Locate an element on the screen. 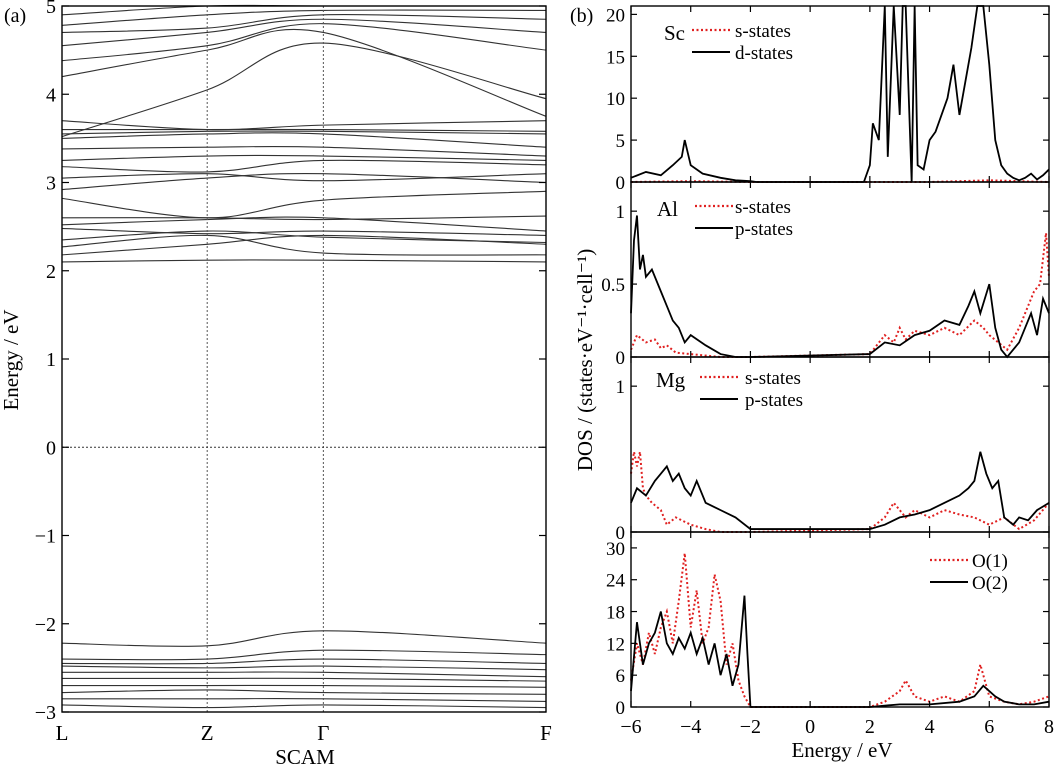 This screenshot has height=768, width=1055. legend-label: O(1) is located at coordinates (990, 561).